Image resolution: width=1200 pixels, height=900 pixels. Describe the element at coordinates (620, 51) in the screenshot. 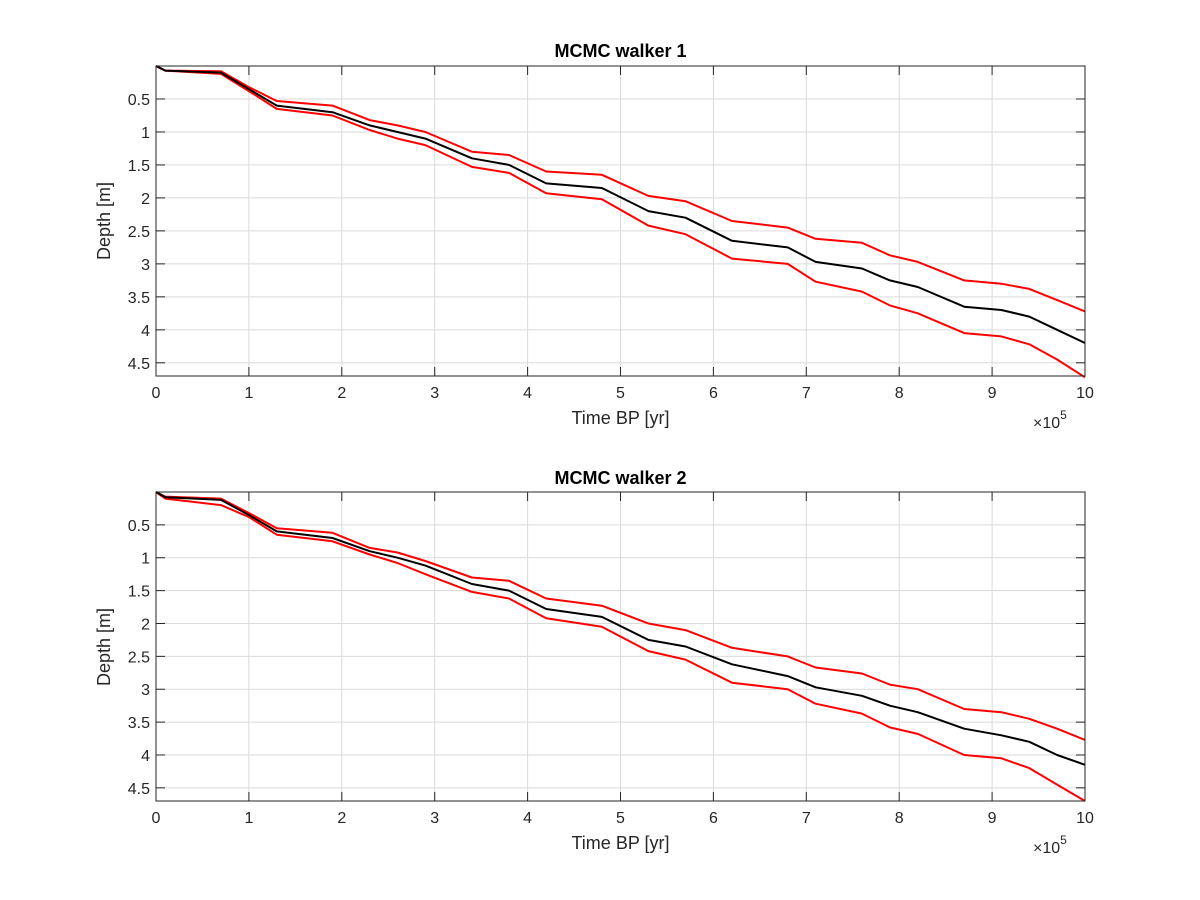

I see `chart-title: MCMC walker 1` at that location.